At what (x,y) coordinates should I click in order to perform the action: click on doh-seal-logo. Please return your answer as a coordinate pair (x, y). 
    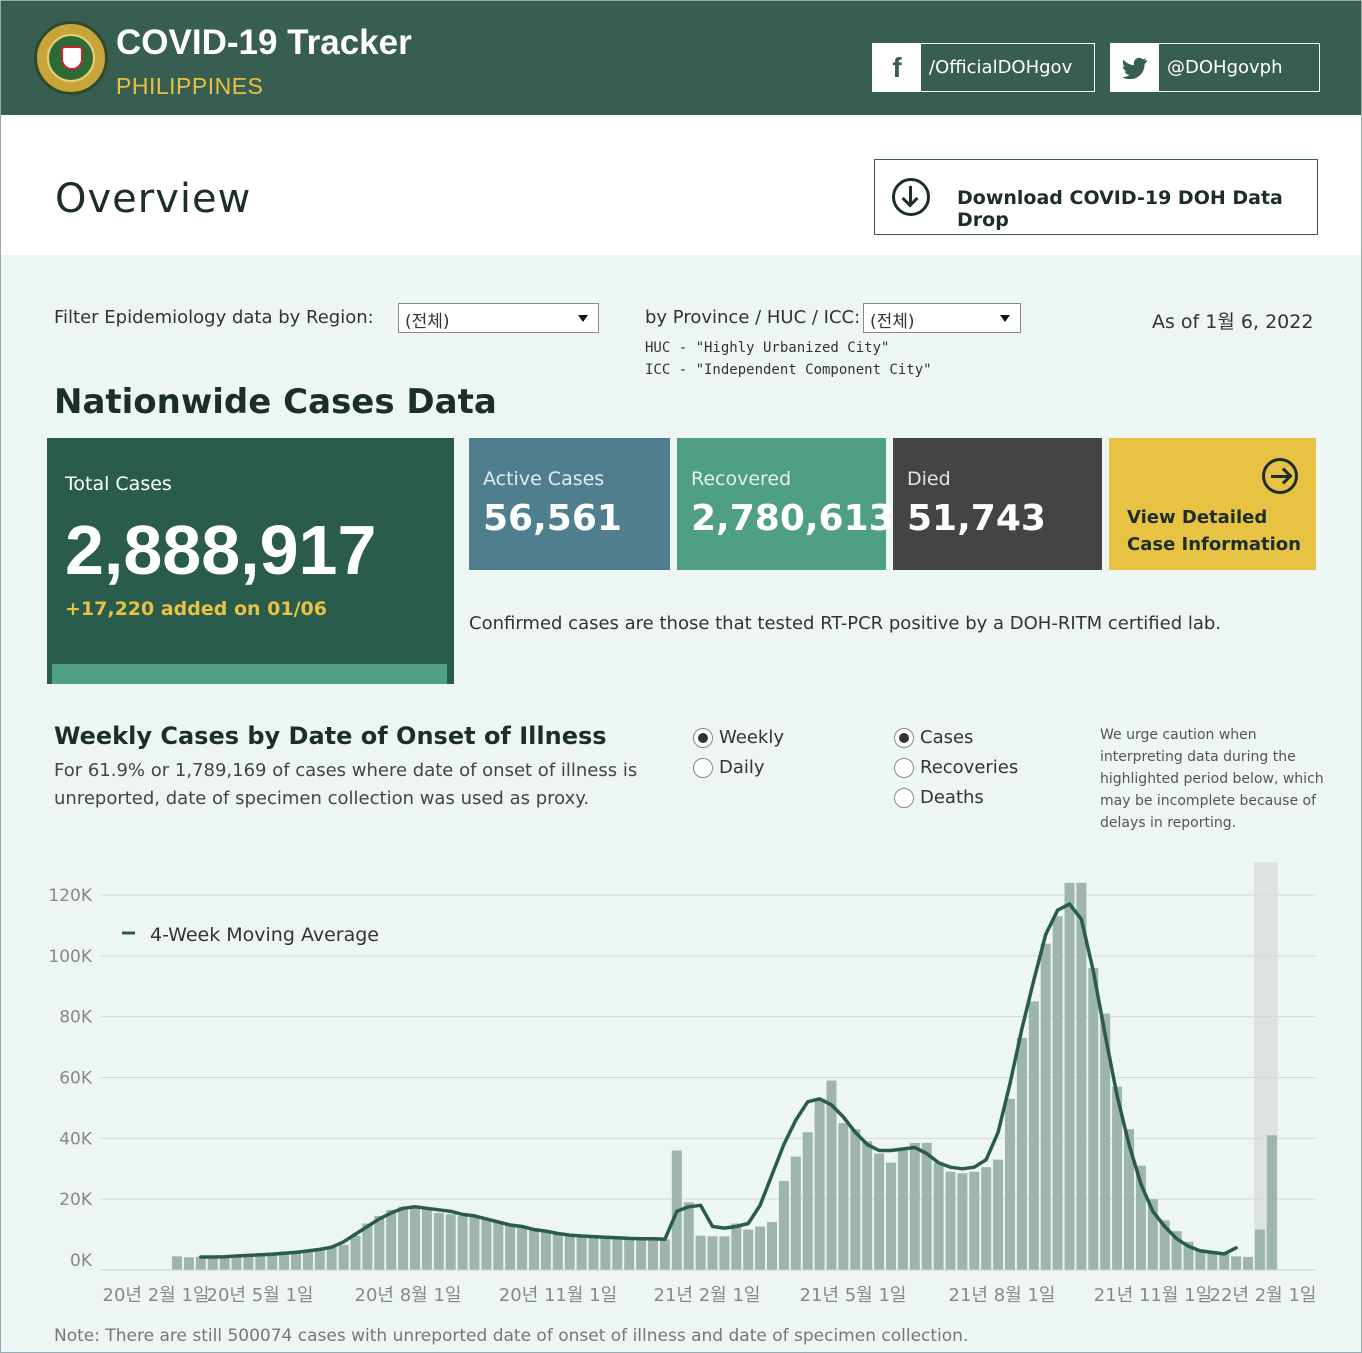
    Looking at the image, I should click on (71, 58).